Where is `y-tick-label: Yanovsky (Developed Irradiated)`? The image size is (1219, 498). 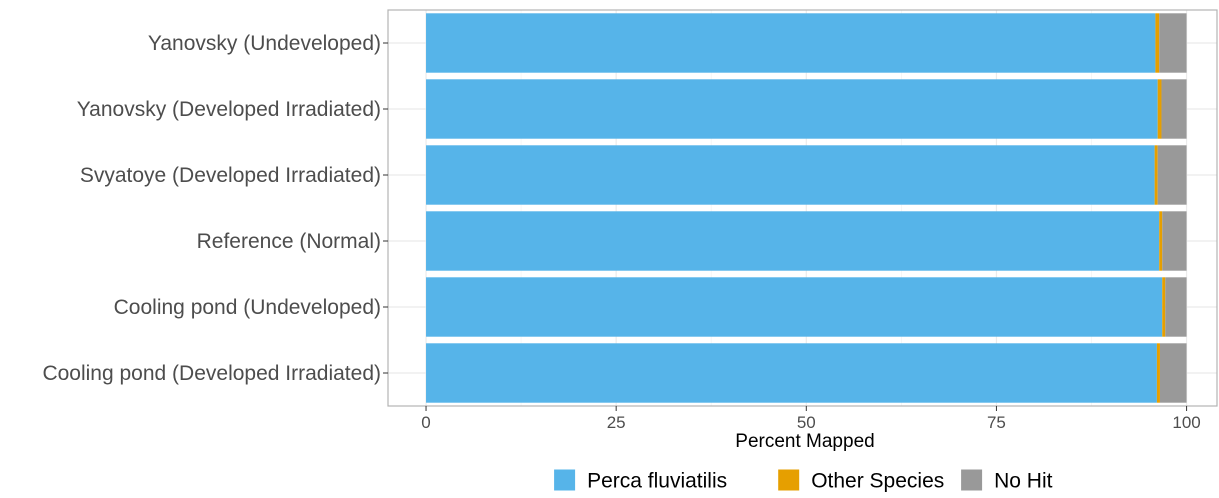 y-tick-label: Yanovsky (Developed Irradiated) is located at coordinates (229, 109).